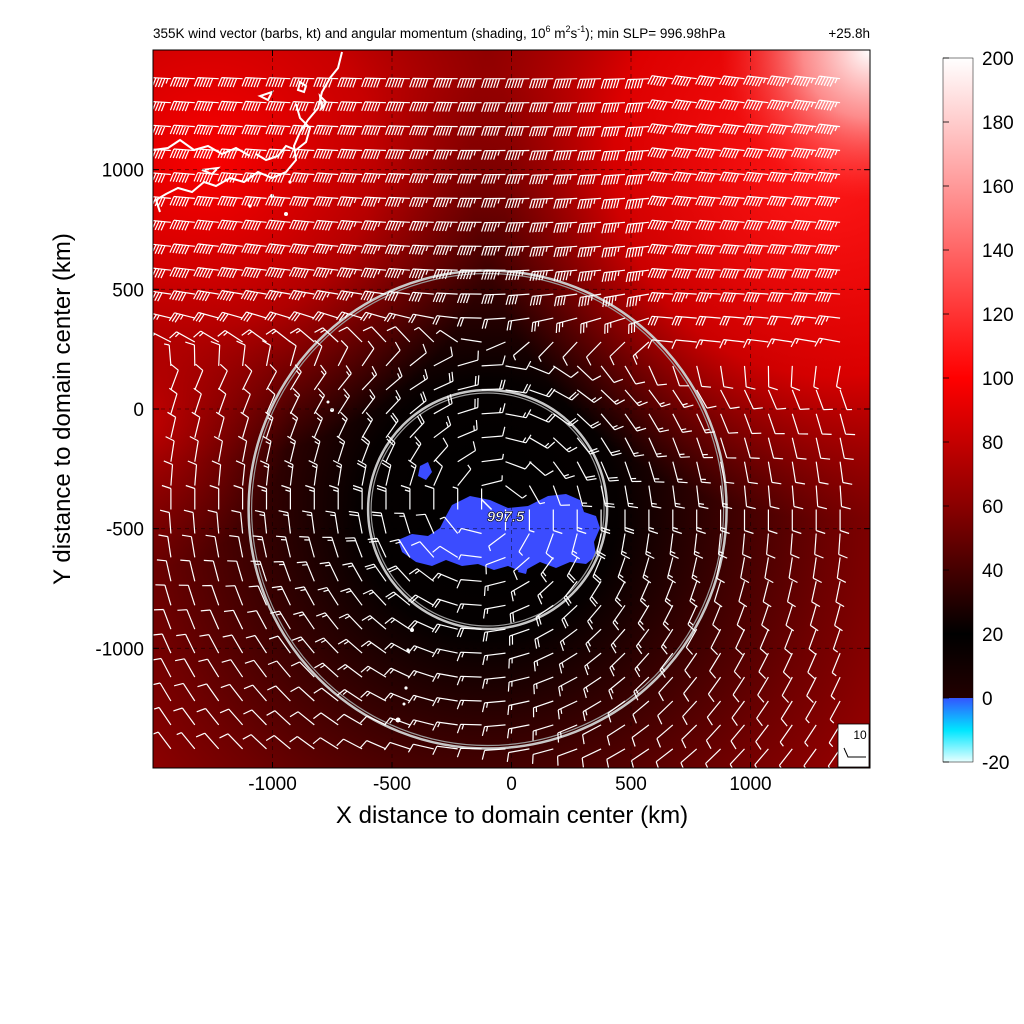  I want to click on colorbar-tick-label: 120, so click(998, 315).